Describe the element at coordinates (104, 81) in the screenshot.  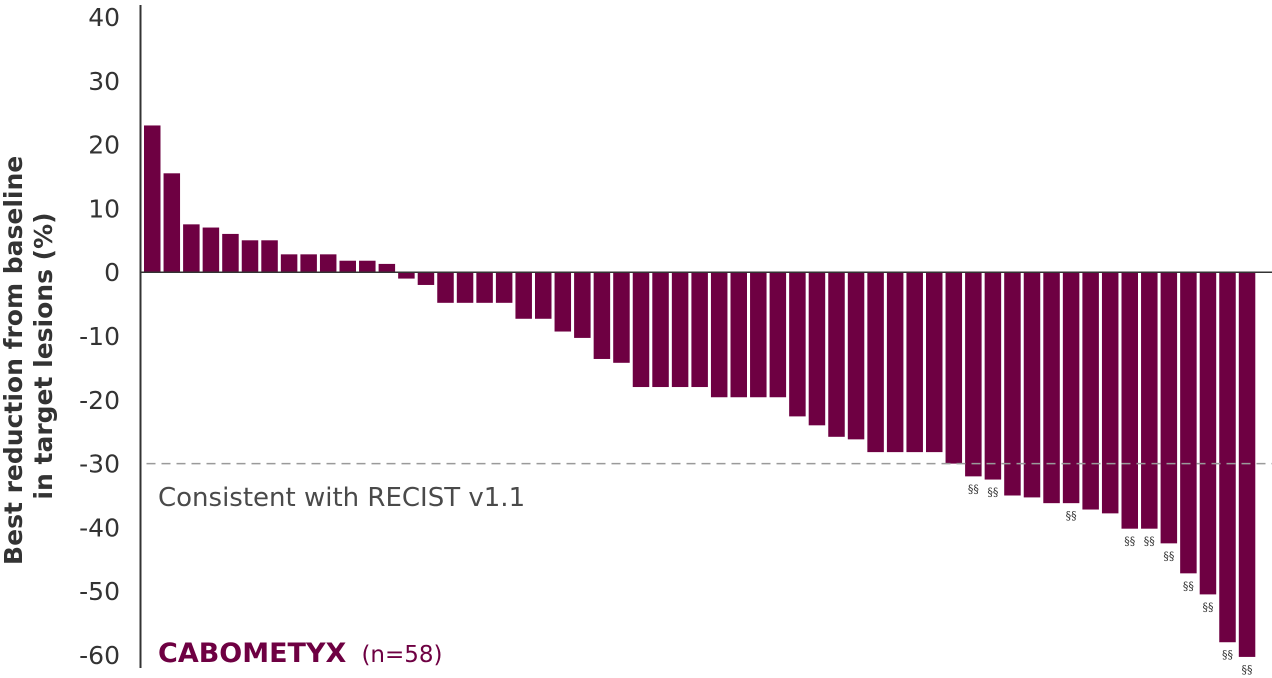
I see `y-tick-label: 30` at that location.